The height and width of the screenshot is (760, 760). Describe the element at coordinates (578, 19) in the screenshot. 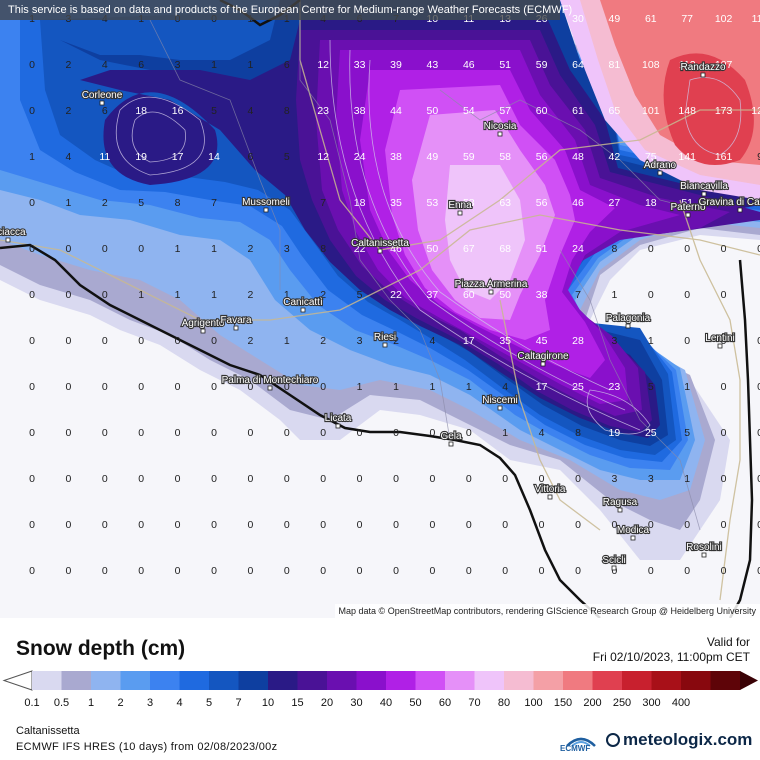

I see `grid-value: 30` at that location.